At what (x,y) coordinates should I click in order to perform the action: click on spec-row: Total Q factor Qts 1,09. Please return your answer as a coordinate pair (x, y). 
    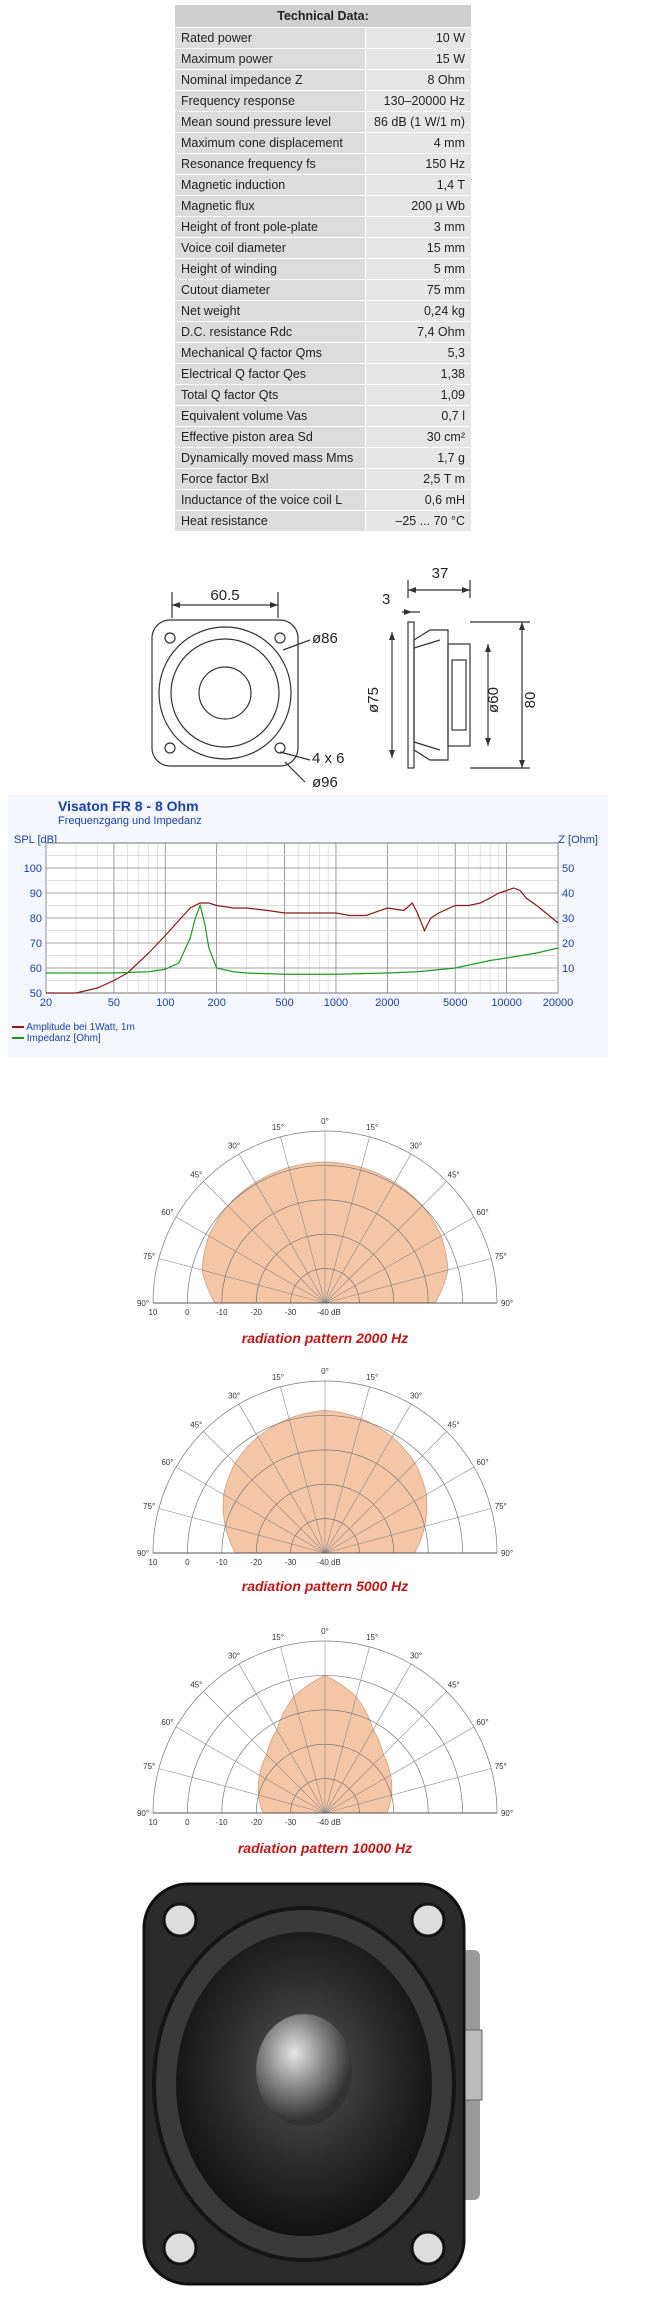
    Looking at the image, I should click on (323, 395).